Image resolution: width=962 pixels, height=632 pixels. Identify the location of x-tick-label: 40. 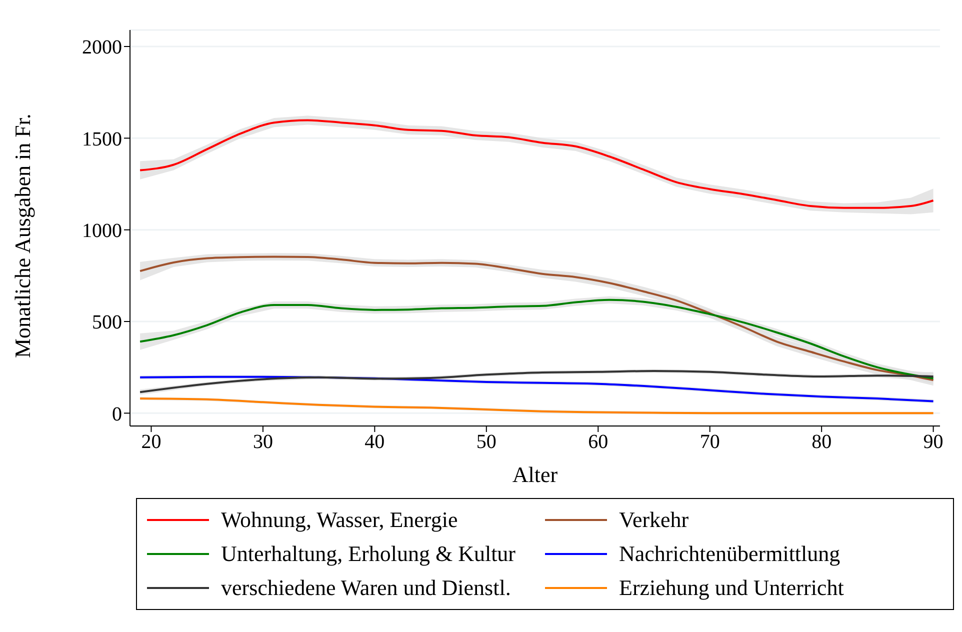
(374, 442).